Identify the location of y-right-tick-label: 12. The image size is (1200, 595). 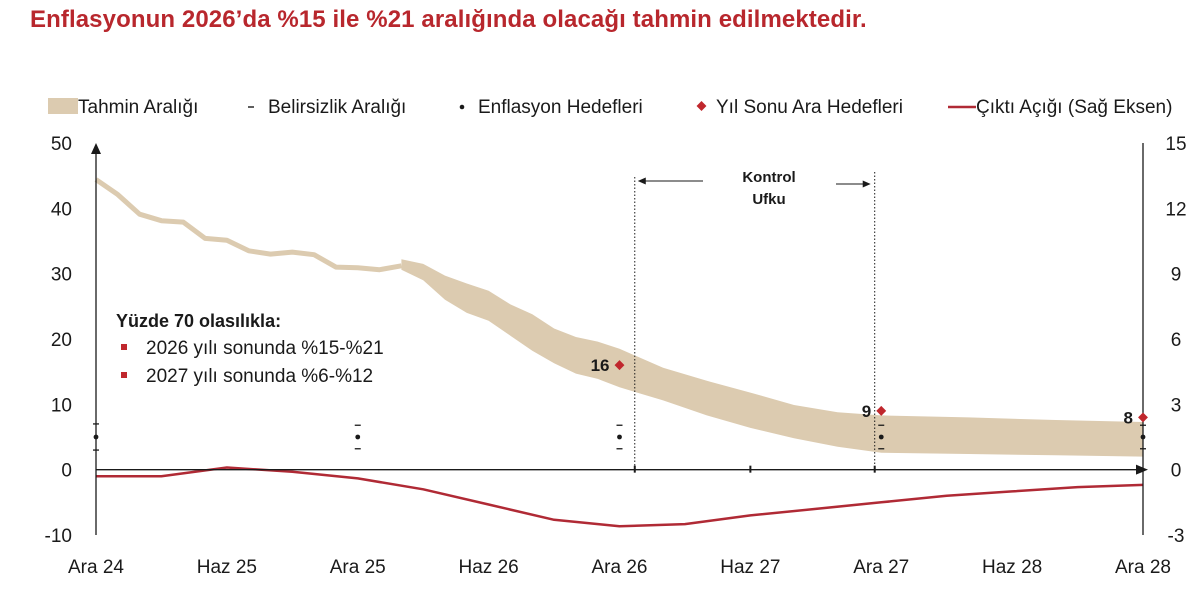
(1175, 209).